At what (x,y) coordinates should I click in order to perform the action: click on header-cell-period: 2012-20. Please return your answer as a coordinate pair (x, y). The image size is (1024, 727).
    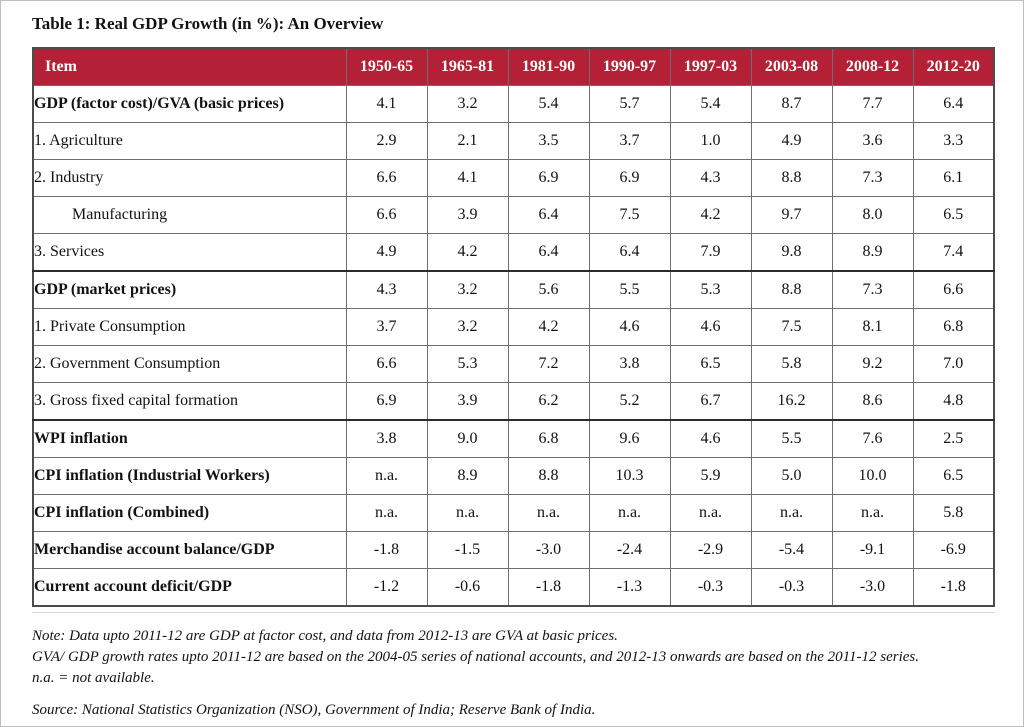
    Looking at the image, I should click on (953, 66).